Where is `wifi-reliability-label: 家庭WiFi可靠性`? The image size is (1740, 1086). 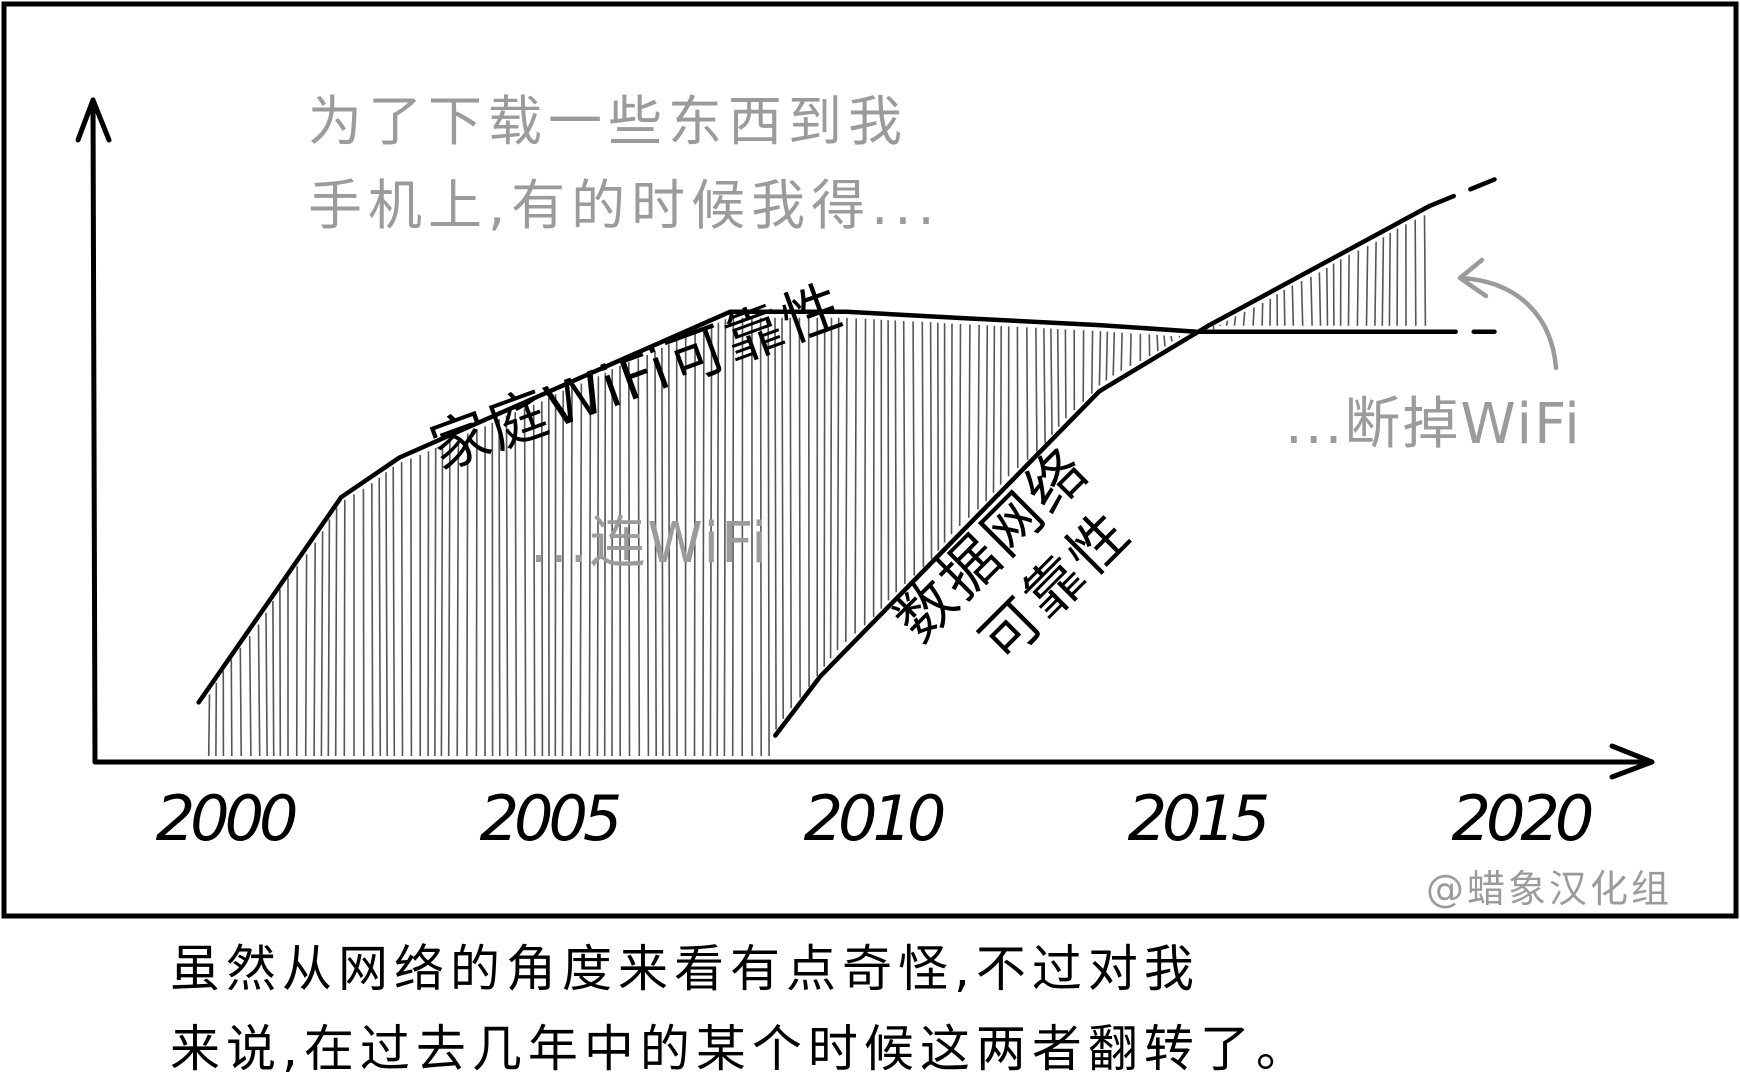 wifi-reliability-label: 家庭WiFi可靠性 is located at coordinates (638, 377).